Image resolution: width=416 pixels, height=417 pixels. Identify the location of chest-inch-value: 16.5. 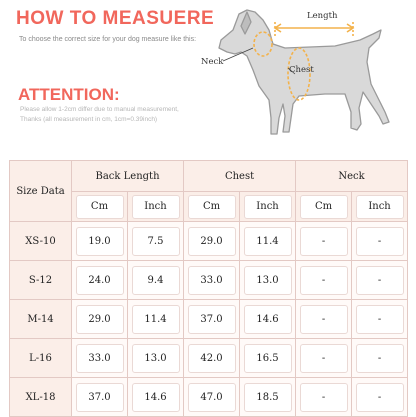
(267, 358).